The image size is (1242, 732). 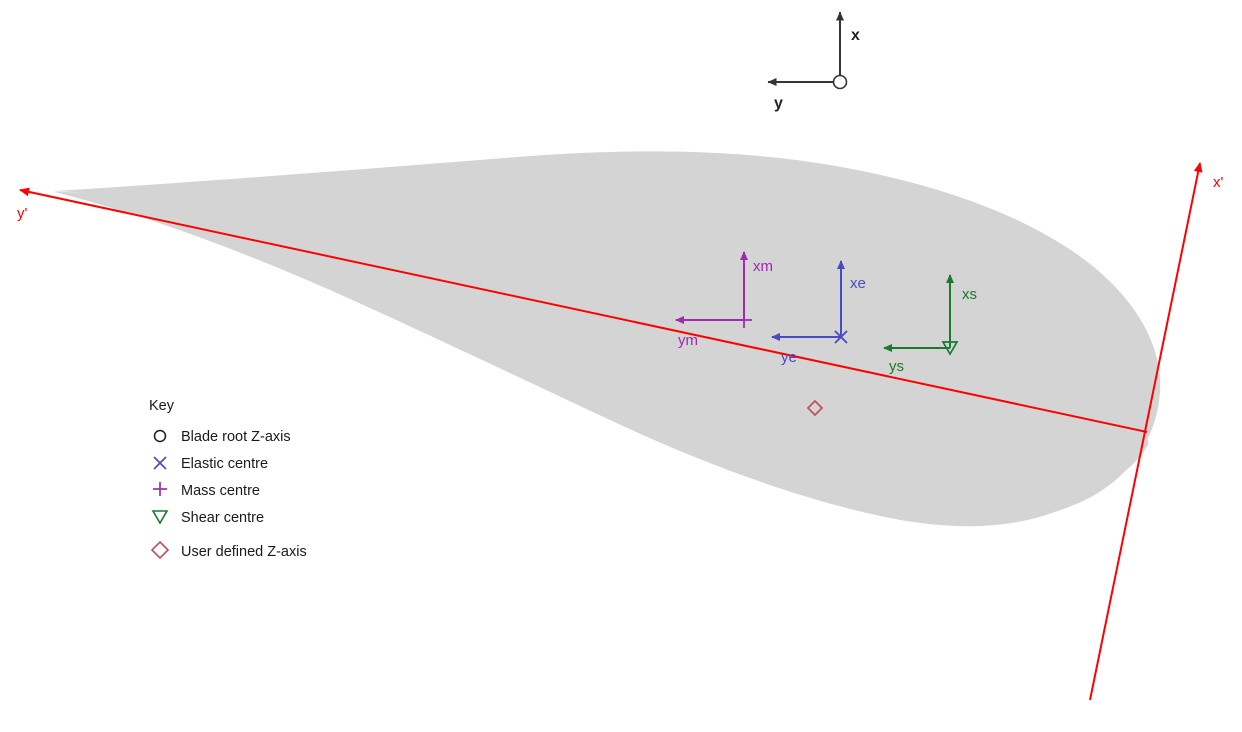 What do you see at coordinates (1218, 182) in the screenshot?
I see `x-prime-axis-label: x'` at bounding box center [1218, 182].